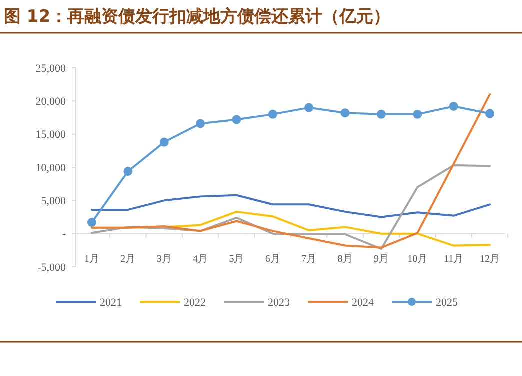 The height and width of the screenshot is (376, 522). I want to click on x-tick-label: 9月, so click(381, 259).